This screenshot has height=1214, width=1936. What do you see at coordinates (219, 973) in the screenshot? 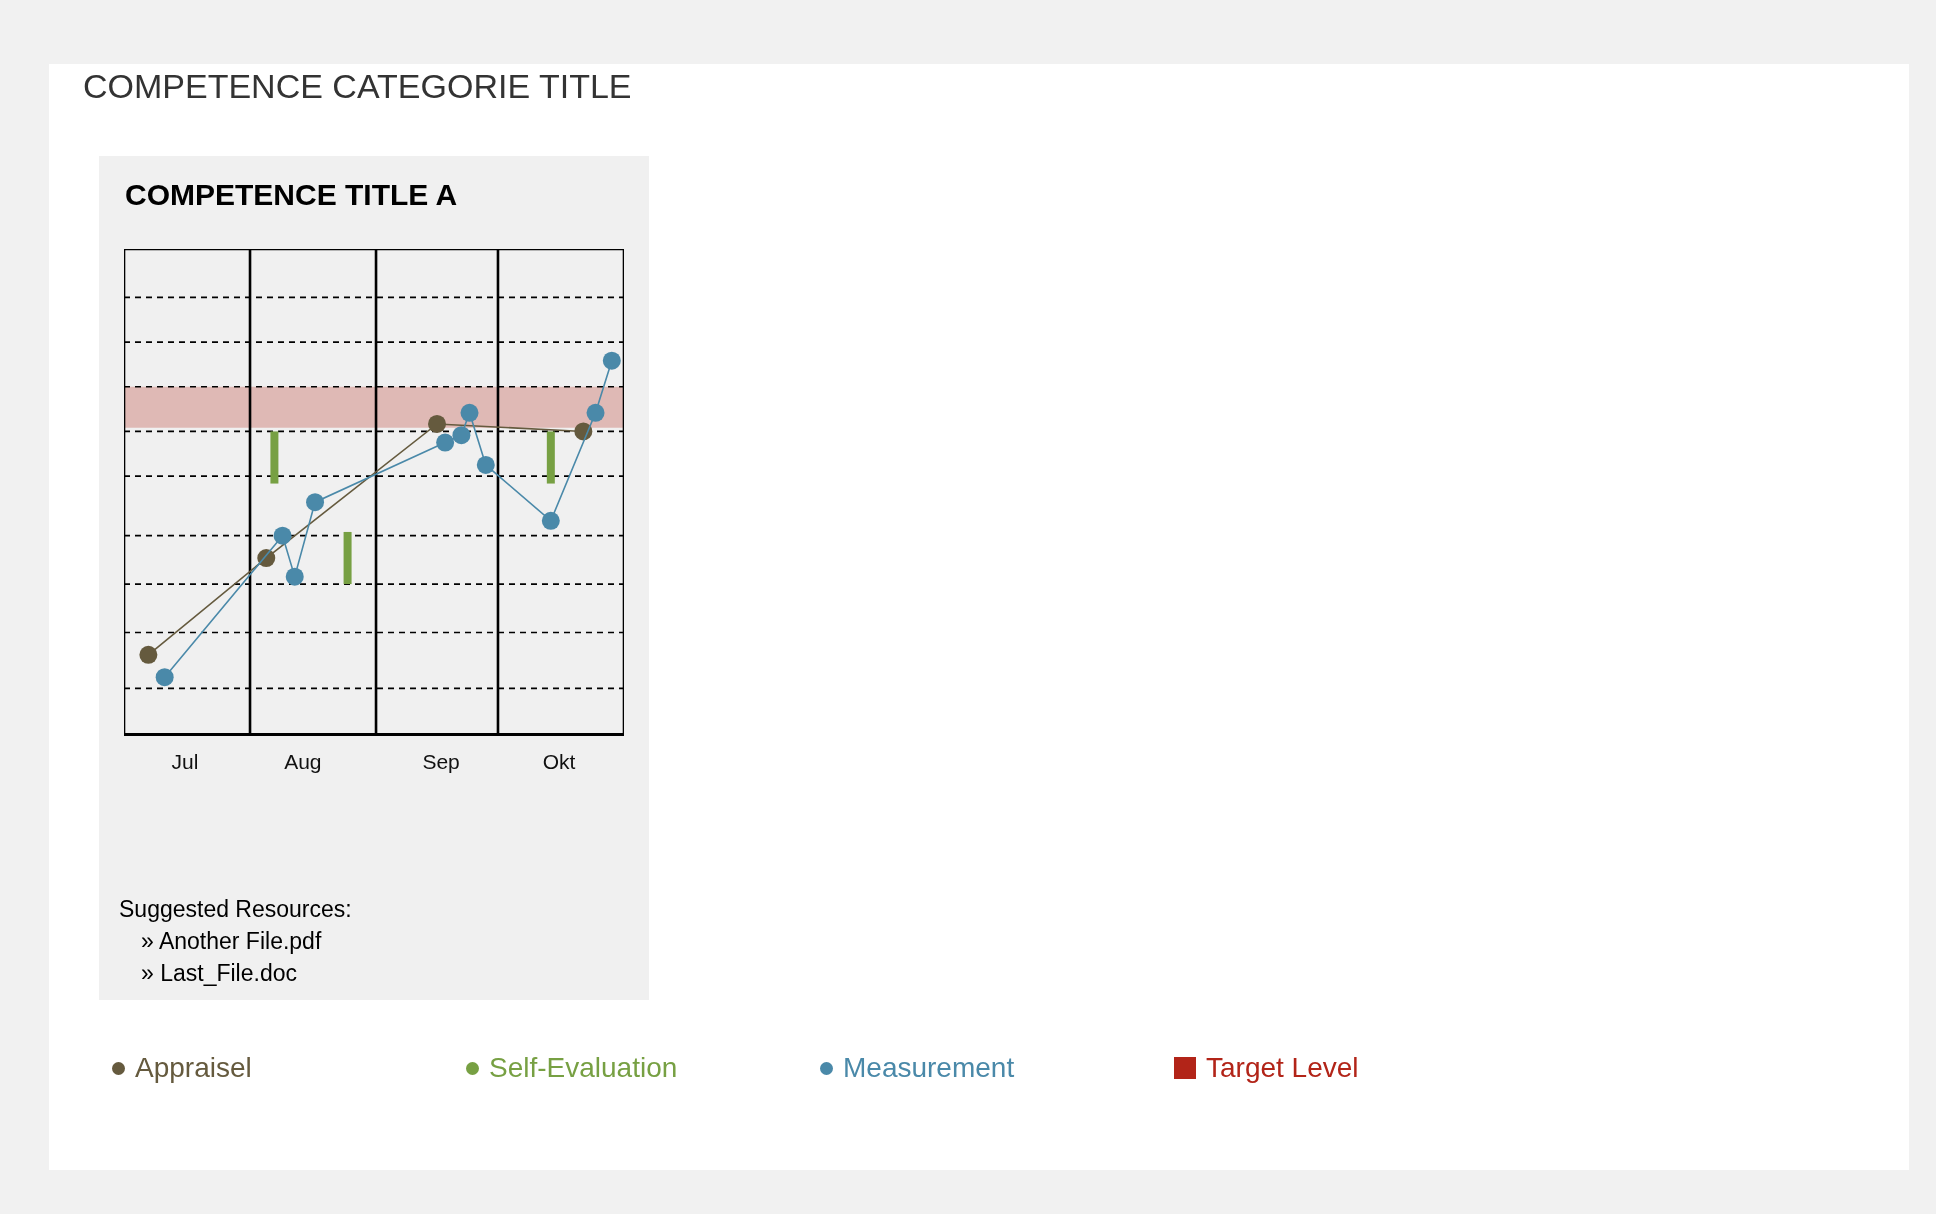
I see `text: » Last_File.doc` at bounding box center [219, 973].